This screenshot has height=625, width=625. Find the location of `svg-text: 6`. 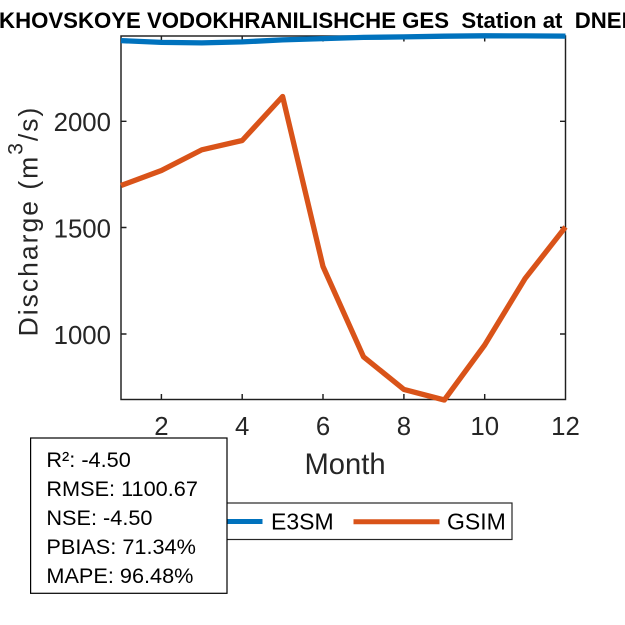

svg-text: 6 is located at coordinates (323, 427).